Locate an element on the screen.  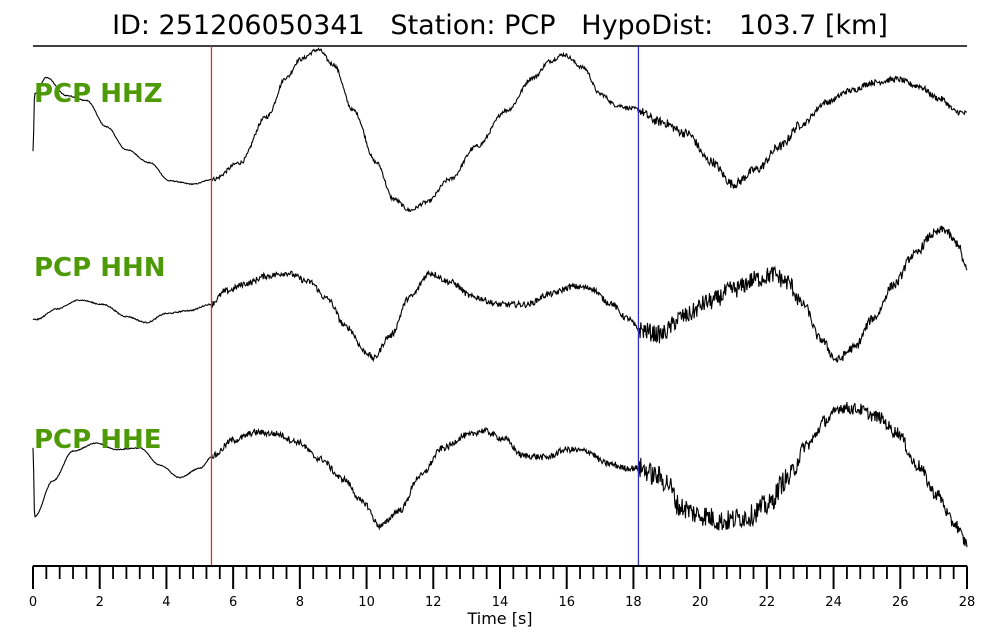
x-tick-label: 4 is located at coordinates (166, 602).